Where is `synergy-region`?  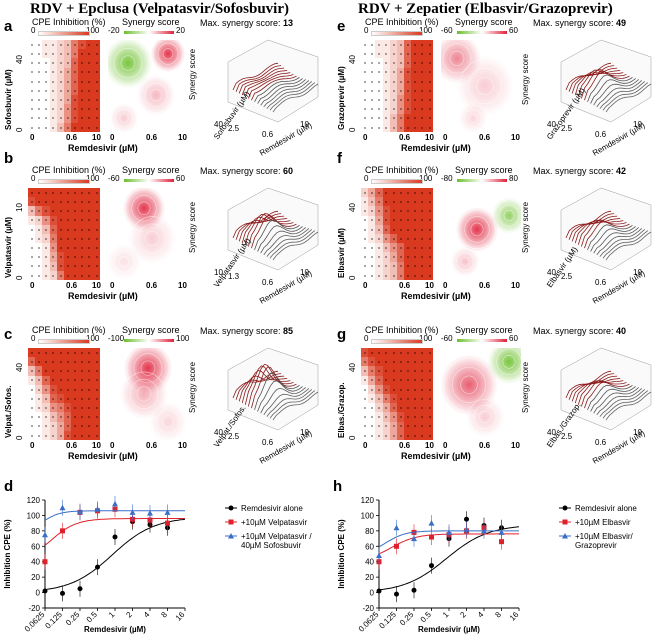 synergy-region is located at coordinates (485, 86).